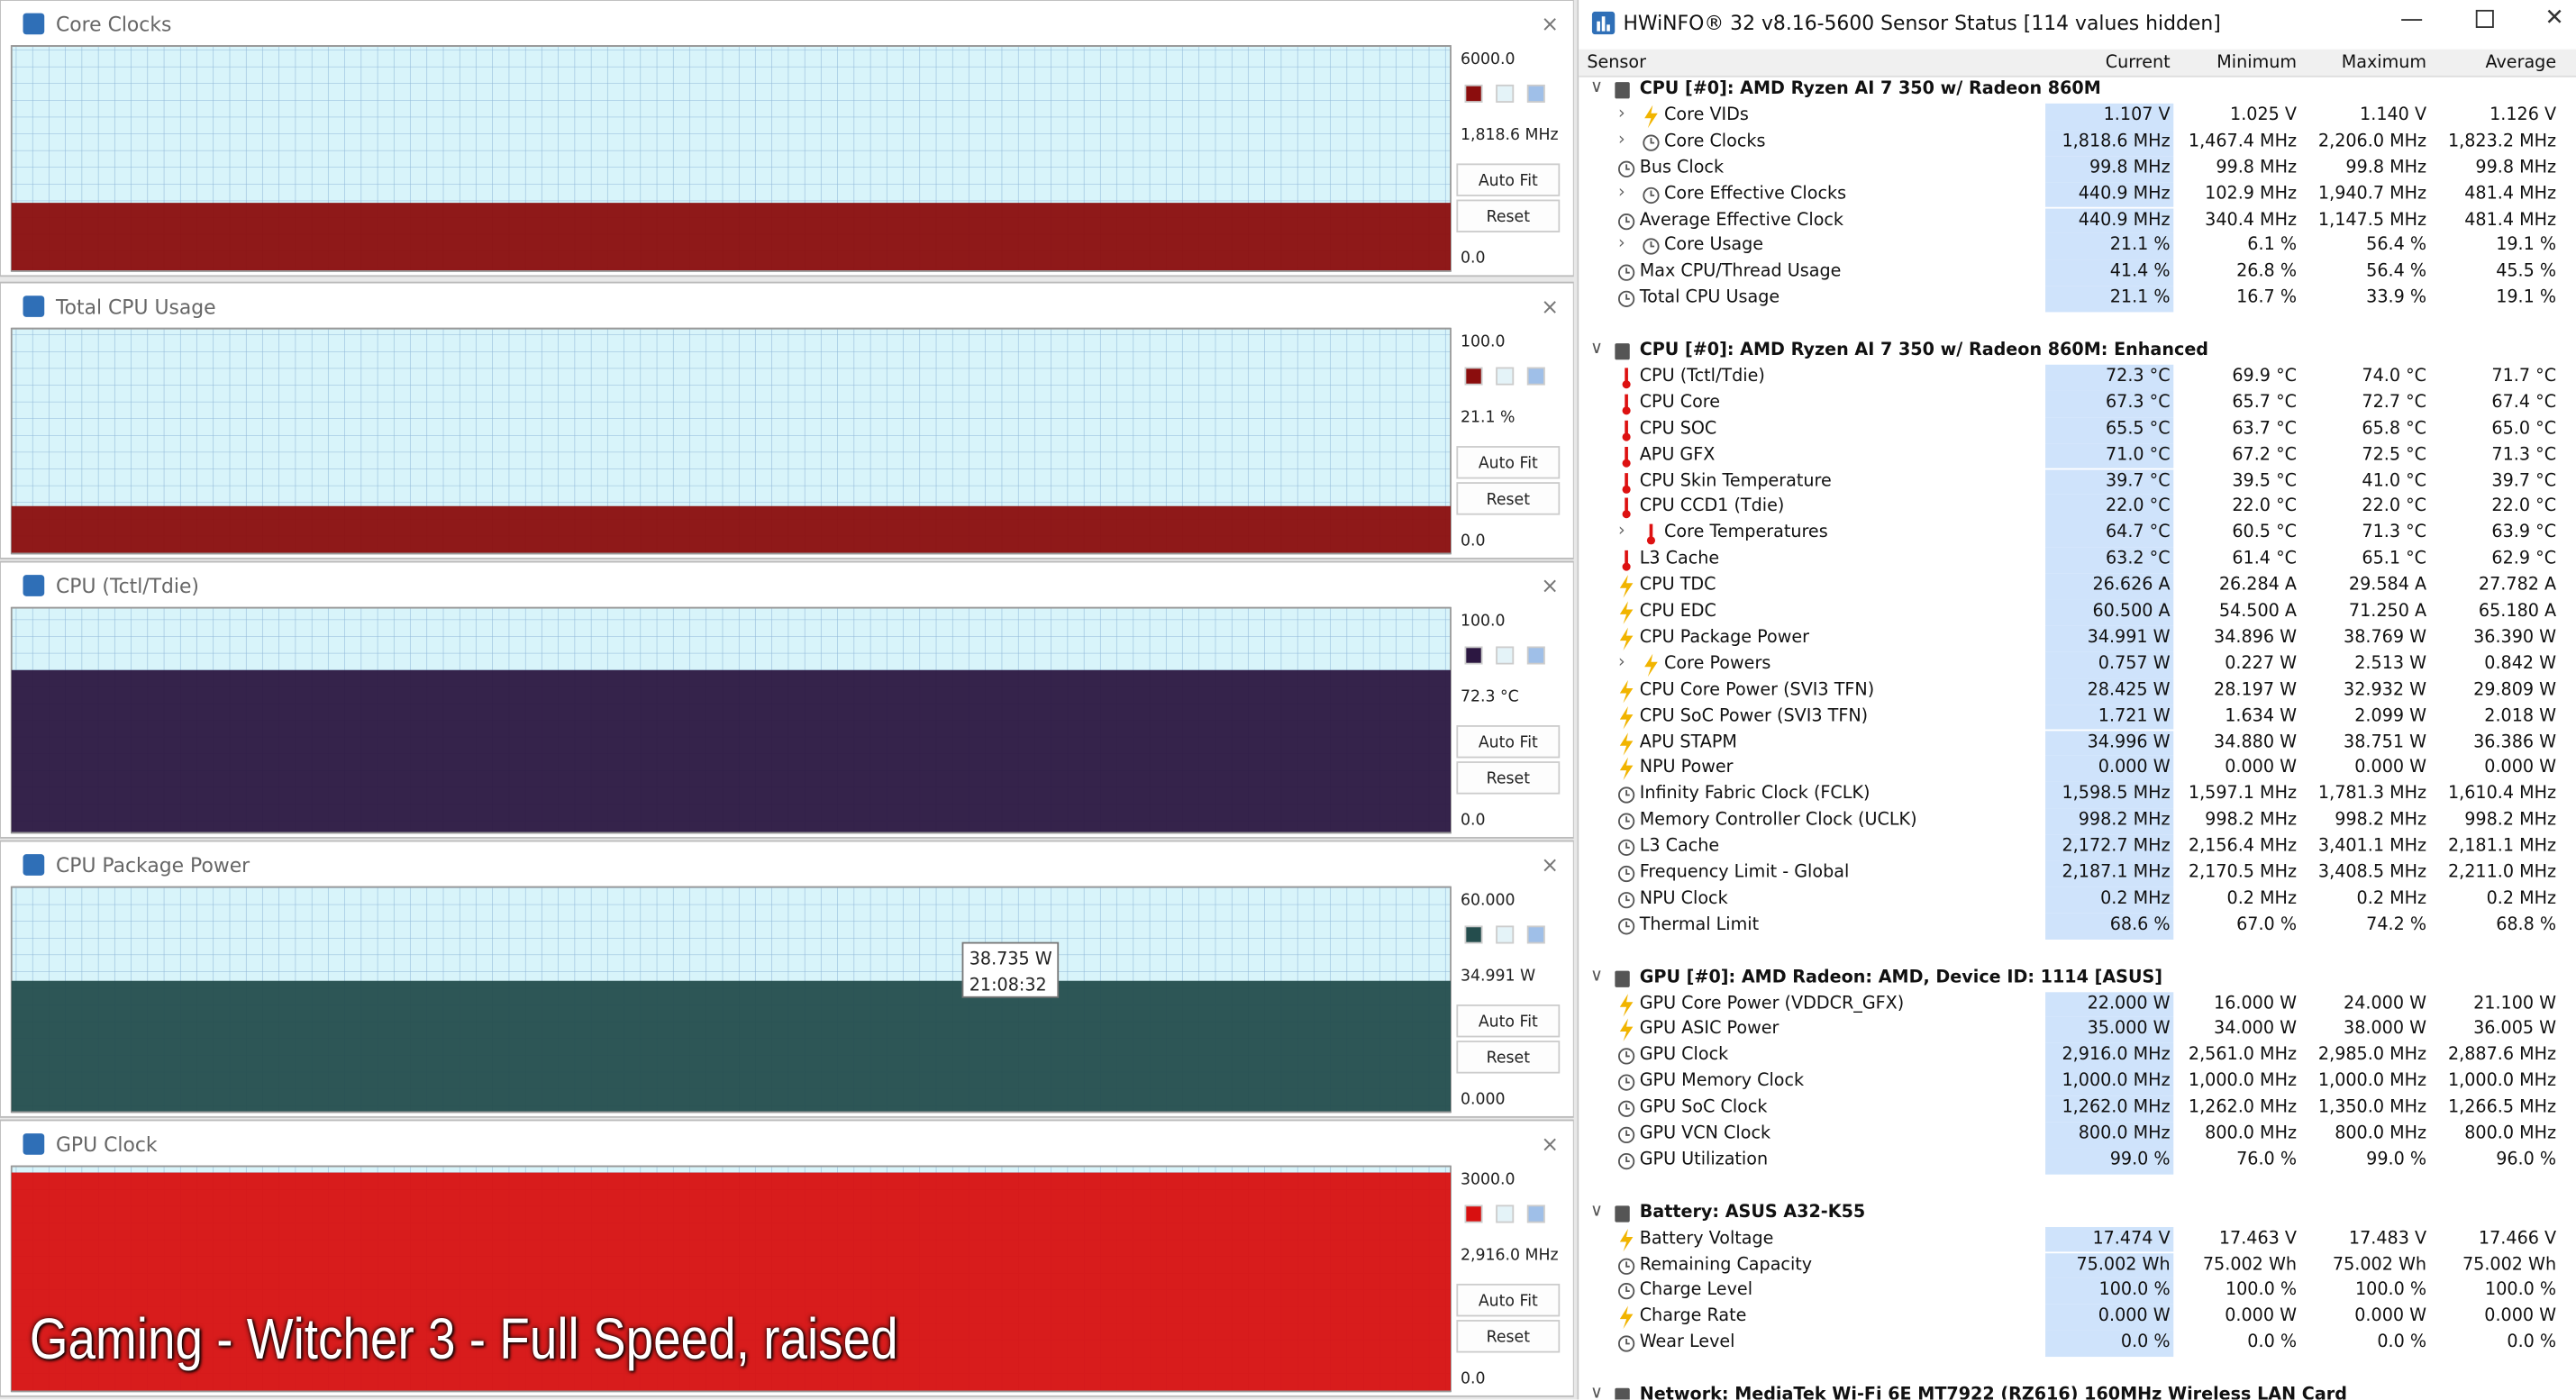 Image resolution: width=2576 pixels, height=1400 pixels. I want to click on sensor-value: 2,187.1 MHz, so click(2116, 873).